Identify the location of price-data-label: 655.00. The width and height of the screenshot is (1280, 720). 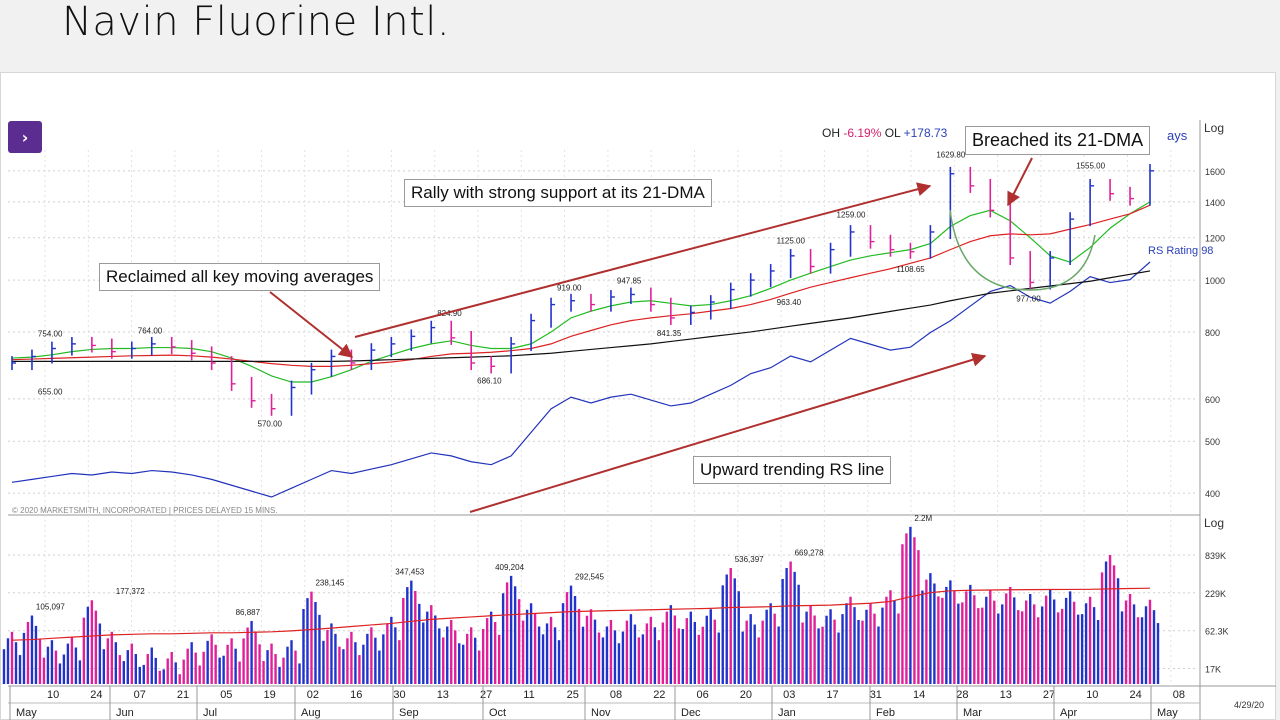
(50, 391).